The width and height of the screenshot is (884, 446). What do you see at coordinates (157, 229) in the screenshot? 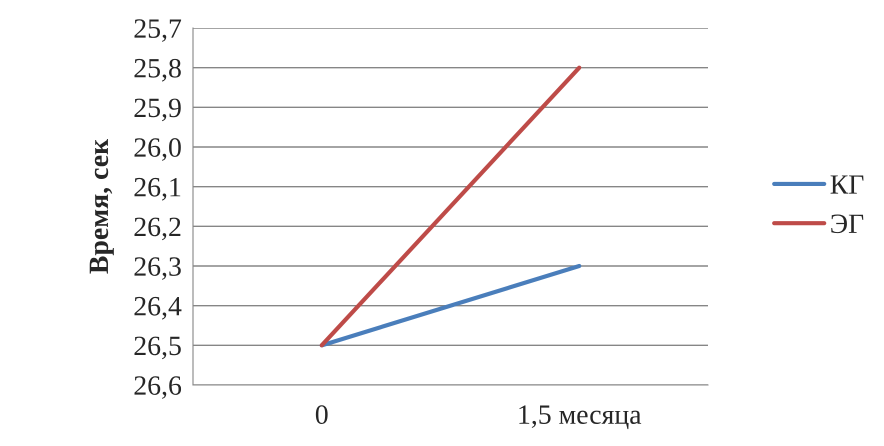
I see `y-tick-label: 26,2` at bounding box center [157, 229].